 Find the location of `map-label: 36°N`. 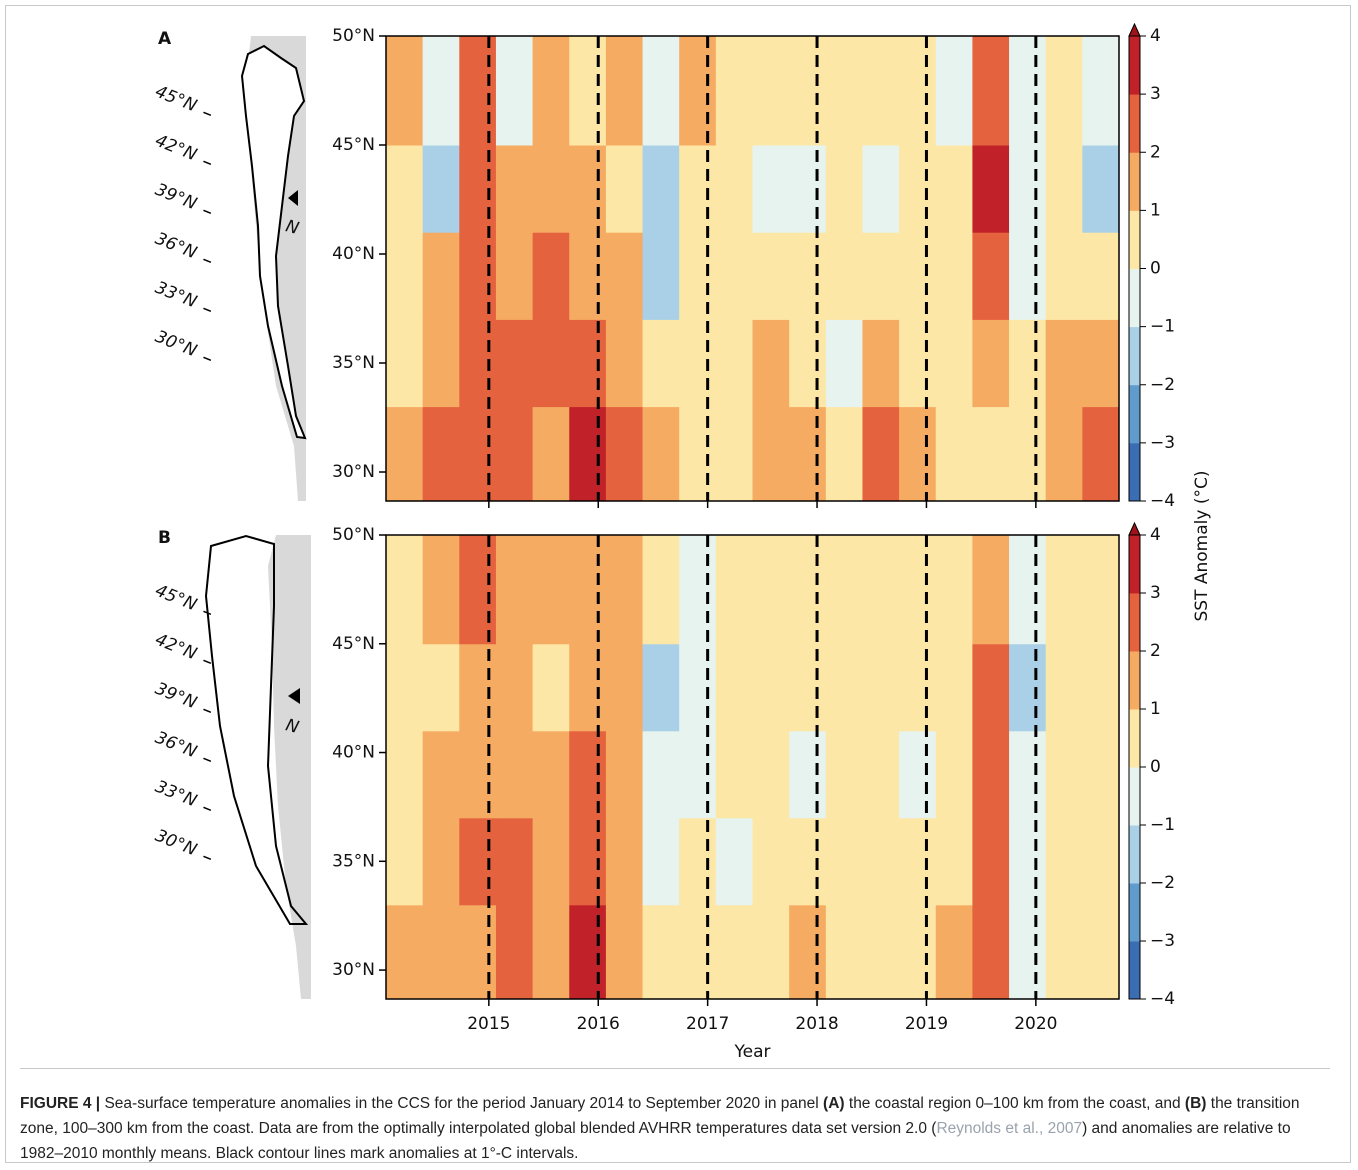

map-label: 36°N is located at coordinates (175, 246).